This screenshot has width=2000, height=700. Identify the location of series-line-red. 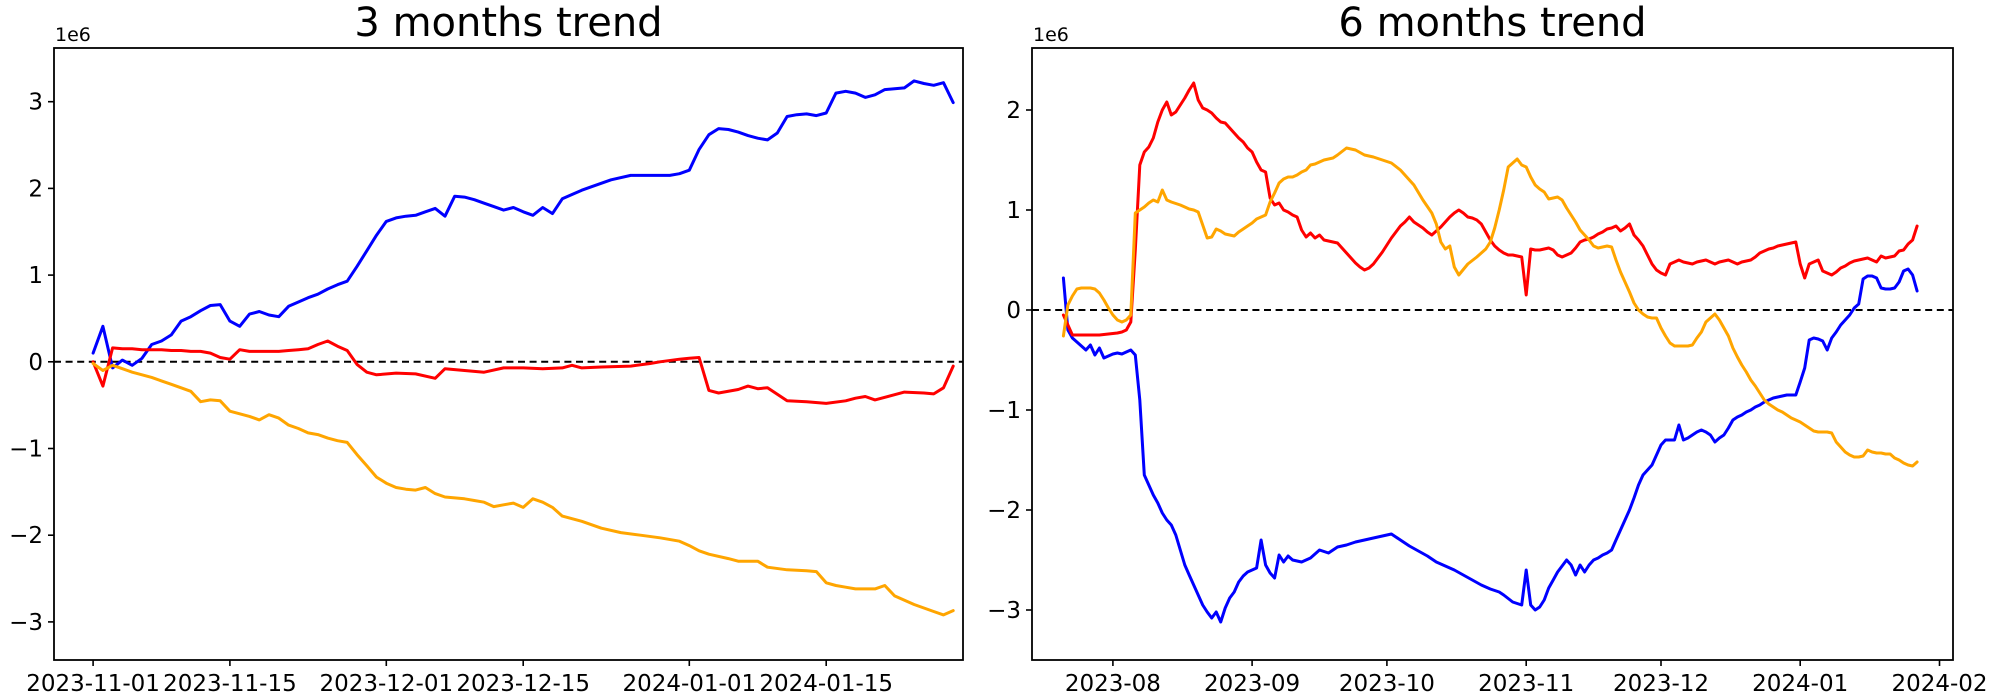
(523, 372).